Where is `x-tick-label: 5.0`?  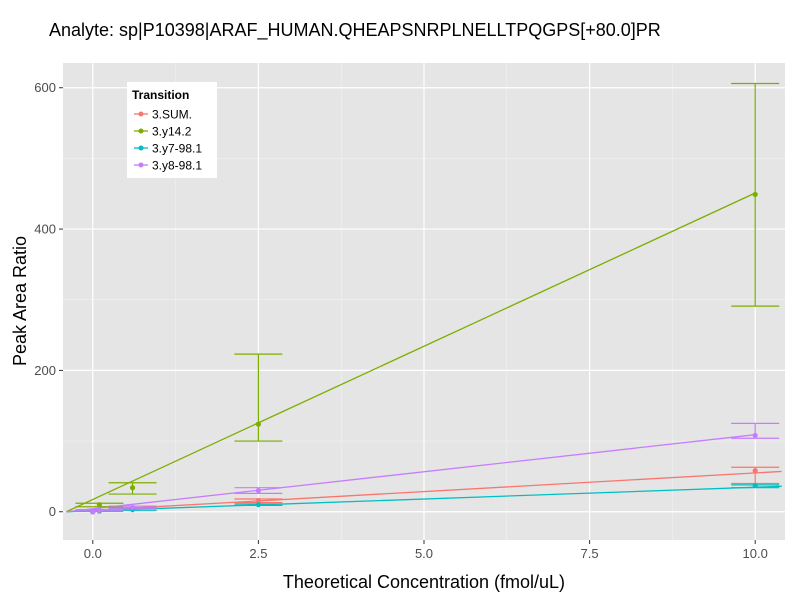 x-tick-label: 5.0 is located at coordinates (424, 553).